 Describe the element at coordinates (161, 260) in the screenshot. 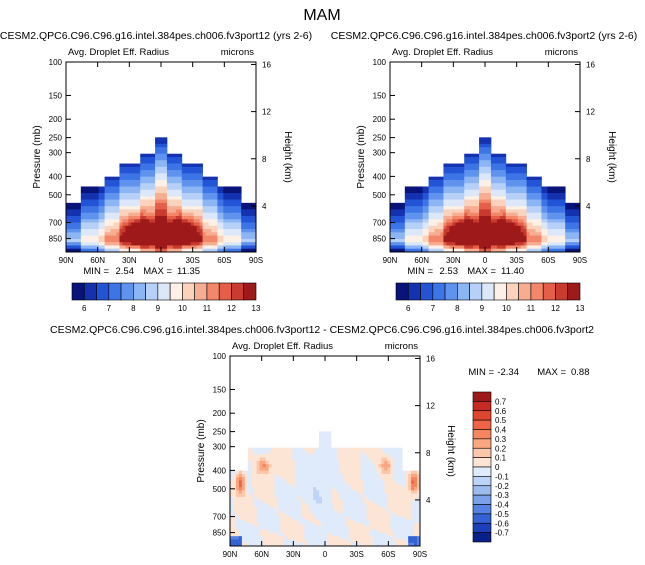

I see `x-tick-label: 0` at that location.